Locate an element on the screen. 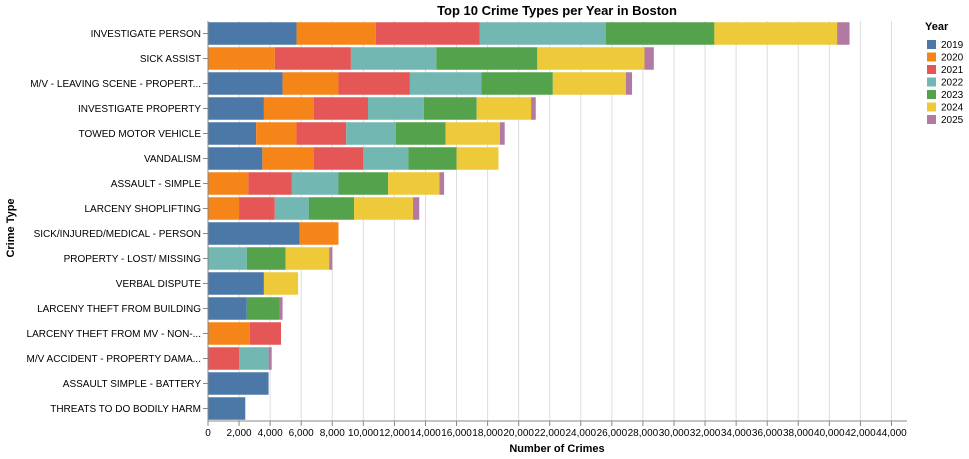 The height and width of the screenshot is (459, 969). x-tick-label: 30,000 is located at coordinates (674, 433).